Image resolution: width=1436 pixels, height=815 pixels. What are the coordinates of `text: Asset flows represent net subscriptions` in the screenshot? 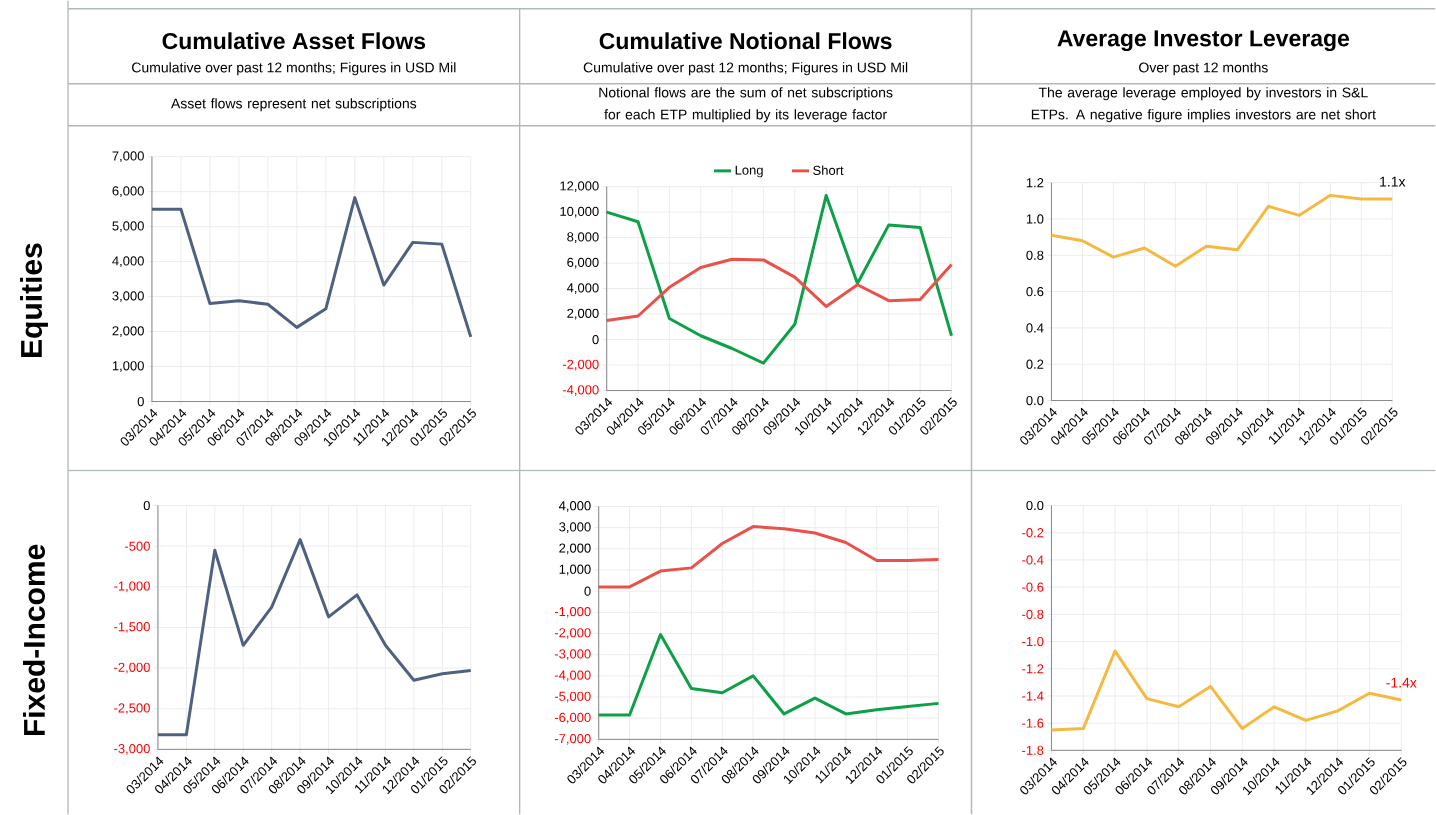 It's located at (294, 105).